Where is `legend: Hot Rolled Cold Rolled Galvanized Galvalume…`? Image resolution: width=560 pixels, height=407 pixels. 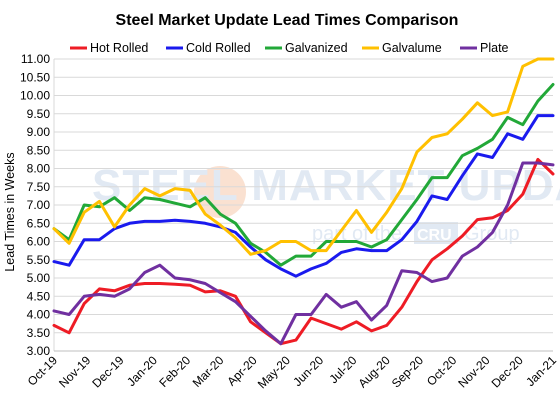
legend: Hot Rolled Cold Rolled Galvanized Galvalume… is located at coordinates (289, 48).